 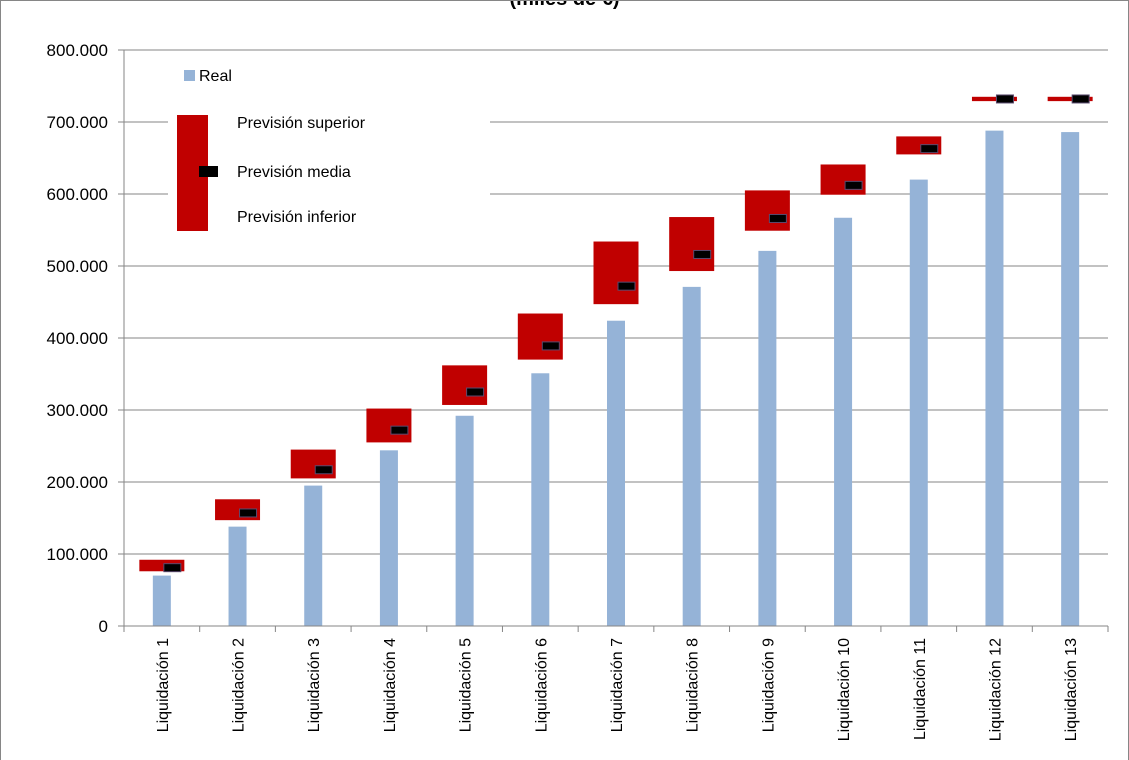 I want to click on x-tick-label-10: Liquidación 10, so click(x=844, y=689).